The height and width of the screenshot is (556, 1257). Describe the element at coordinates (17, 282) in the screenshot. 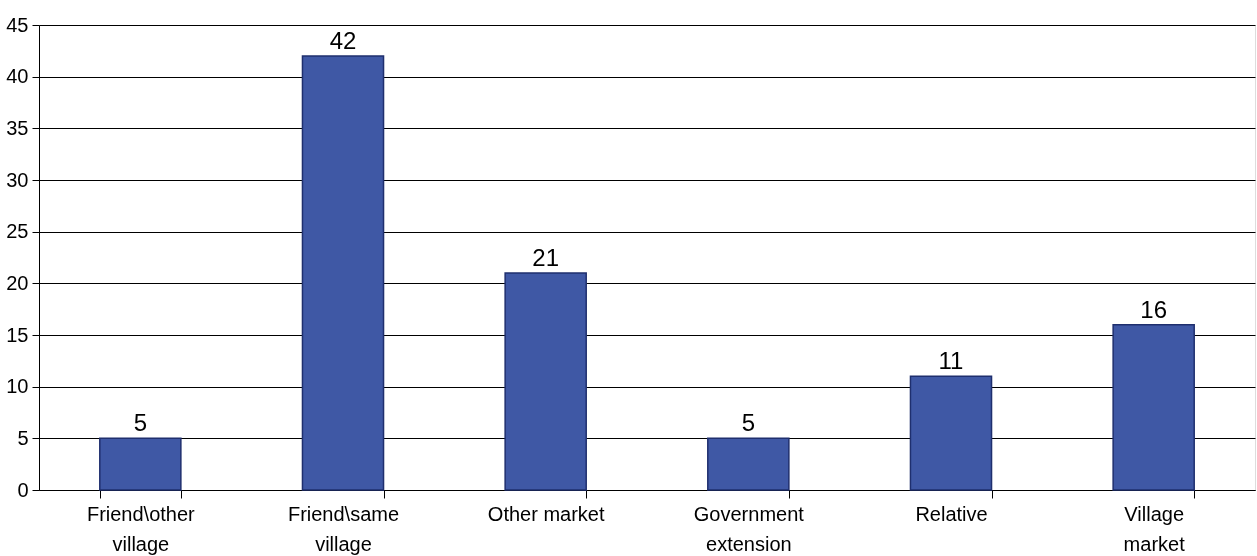

I see `y-tick-label: 20` at that location.